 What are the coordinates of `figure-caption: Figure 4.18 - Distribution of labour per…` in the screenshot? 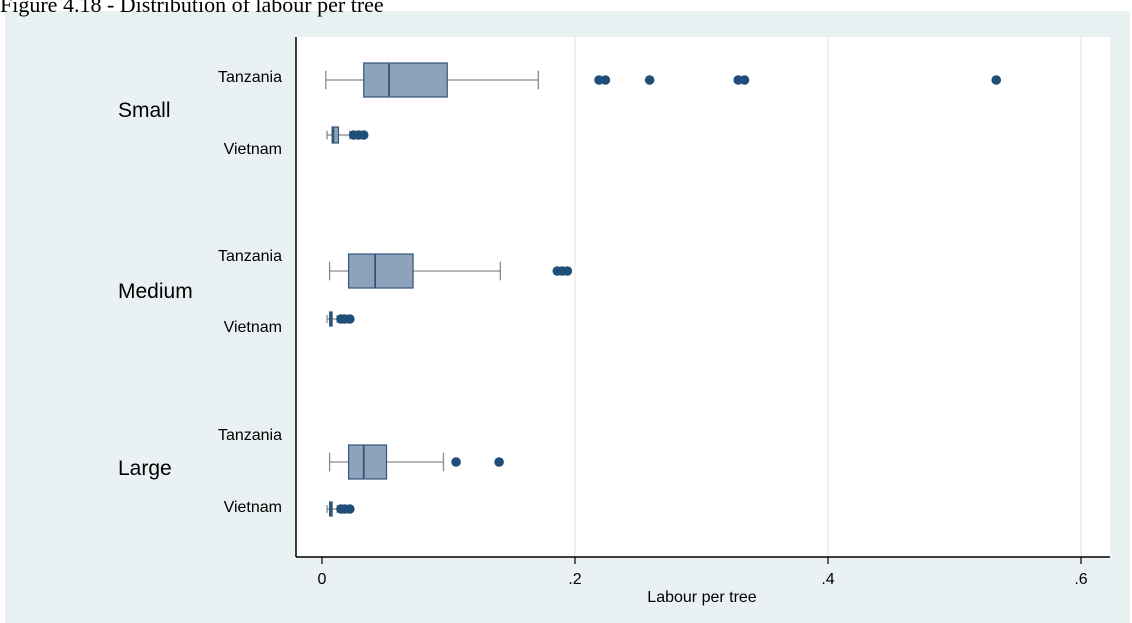 It's located at (192, 8).